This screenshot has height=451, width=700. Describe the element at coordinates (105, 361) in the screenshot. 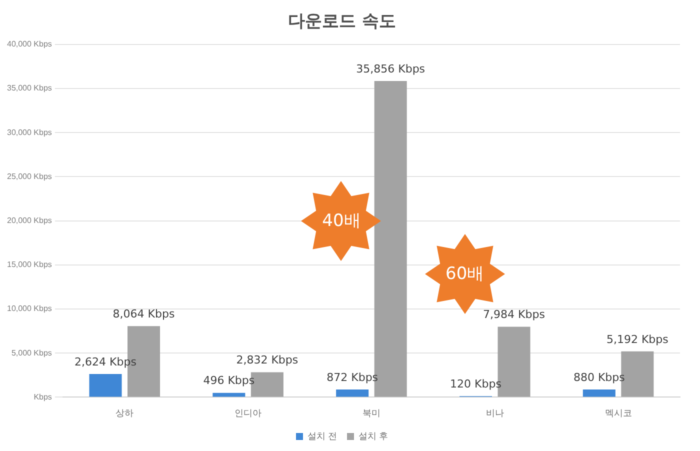

I see `data-label: 2,624 Kbps` at that location.